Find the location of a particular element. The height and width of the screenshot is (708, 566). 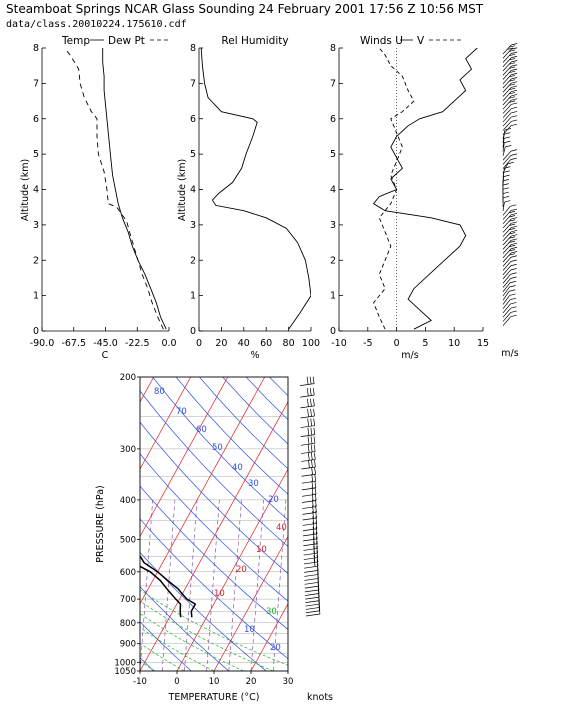

y-tick-label: 5 is located at coordinates (193, 154).